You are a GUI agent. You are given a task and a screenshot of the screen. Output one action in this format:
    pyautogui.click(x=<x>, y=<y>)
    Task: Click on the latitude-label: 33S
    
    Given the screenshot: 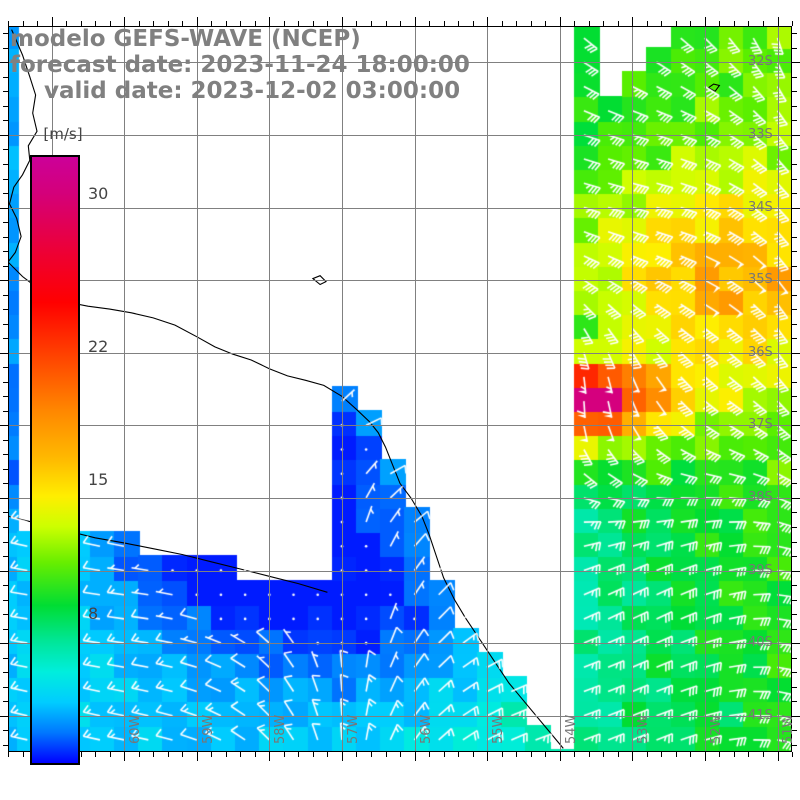 What is the action you would take?
    pyautogui.click(x=760, y=134)
    